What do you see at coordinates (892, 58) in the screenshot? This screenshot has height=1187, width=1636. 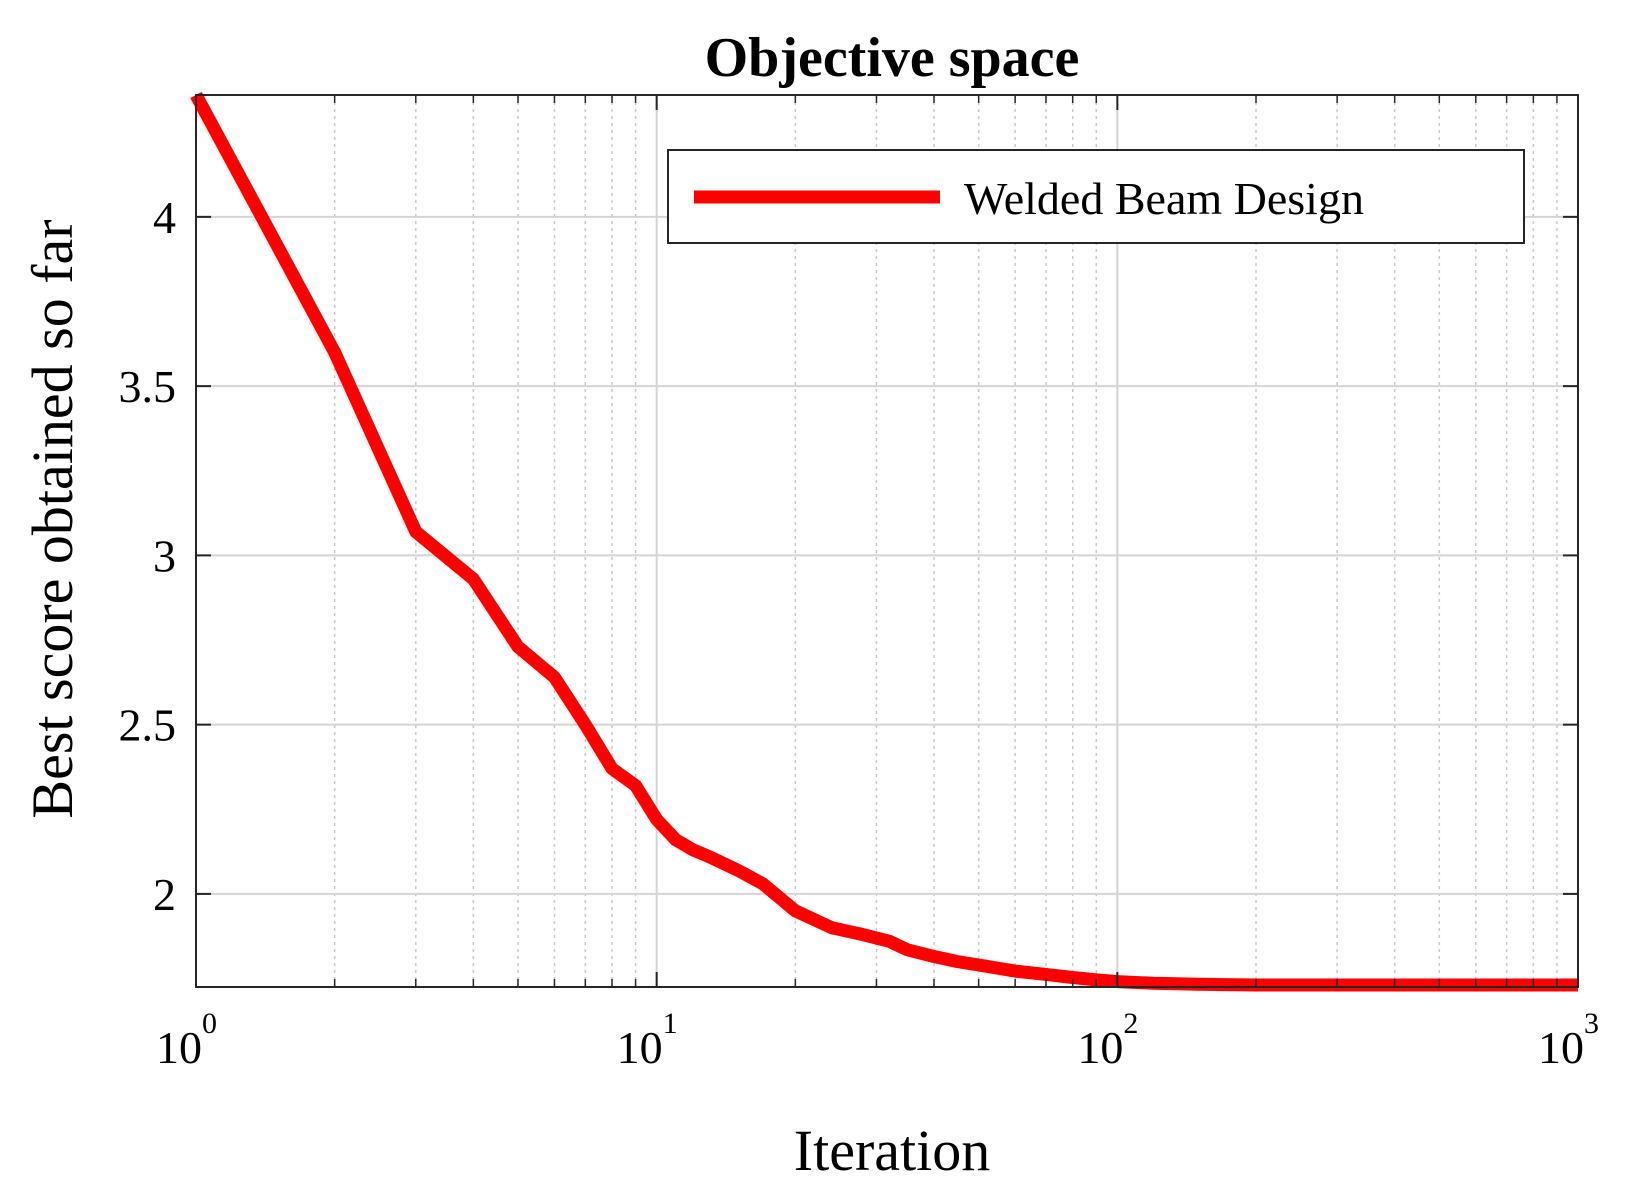 I see `chart-title: Objective space` at bounding box center [892, 58].